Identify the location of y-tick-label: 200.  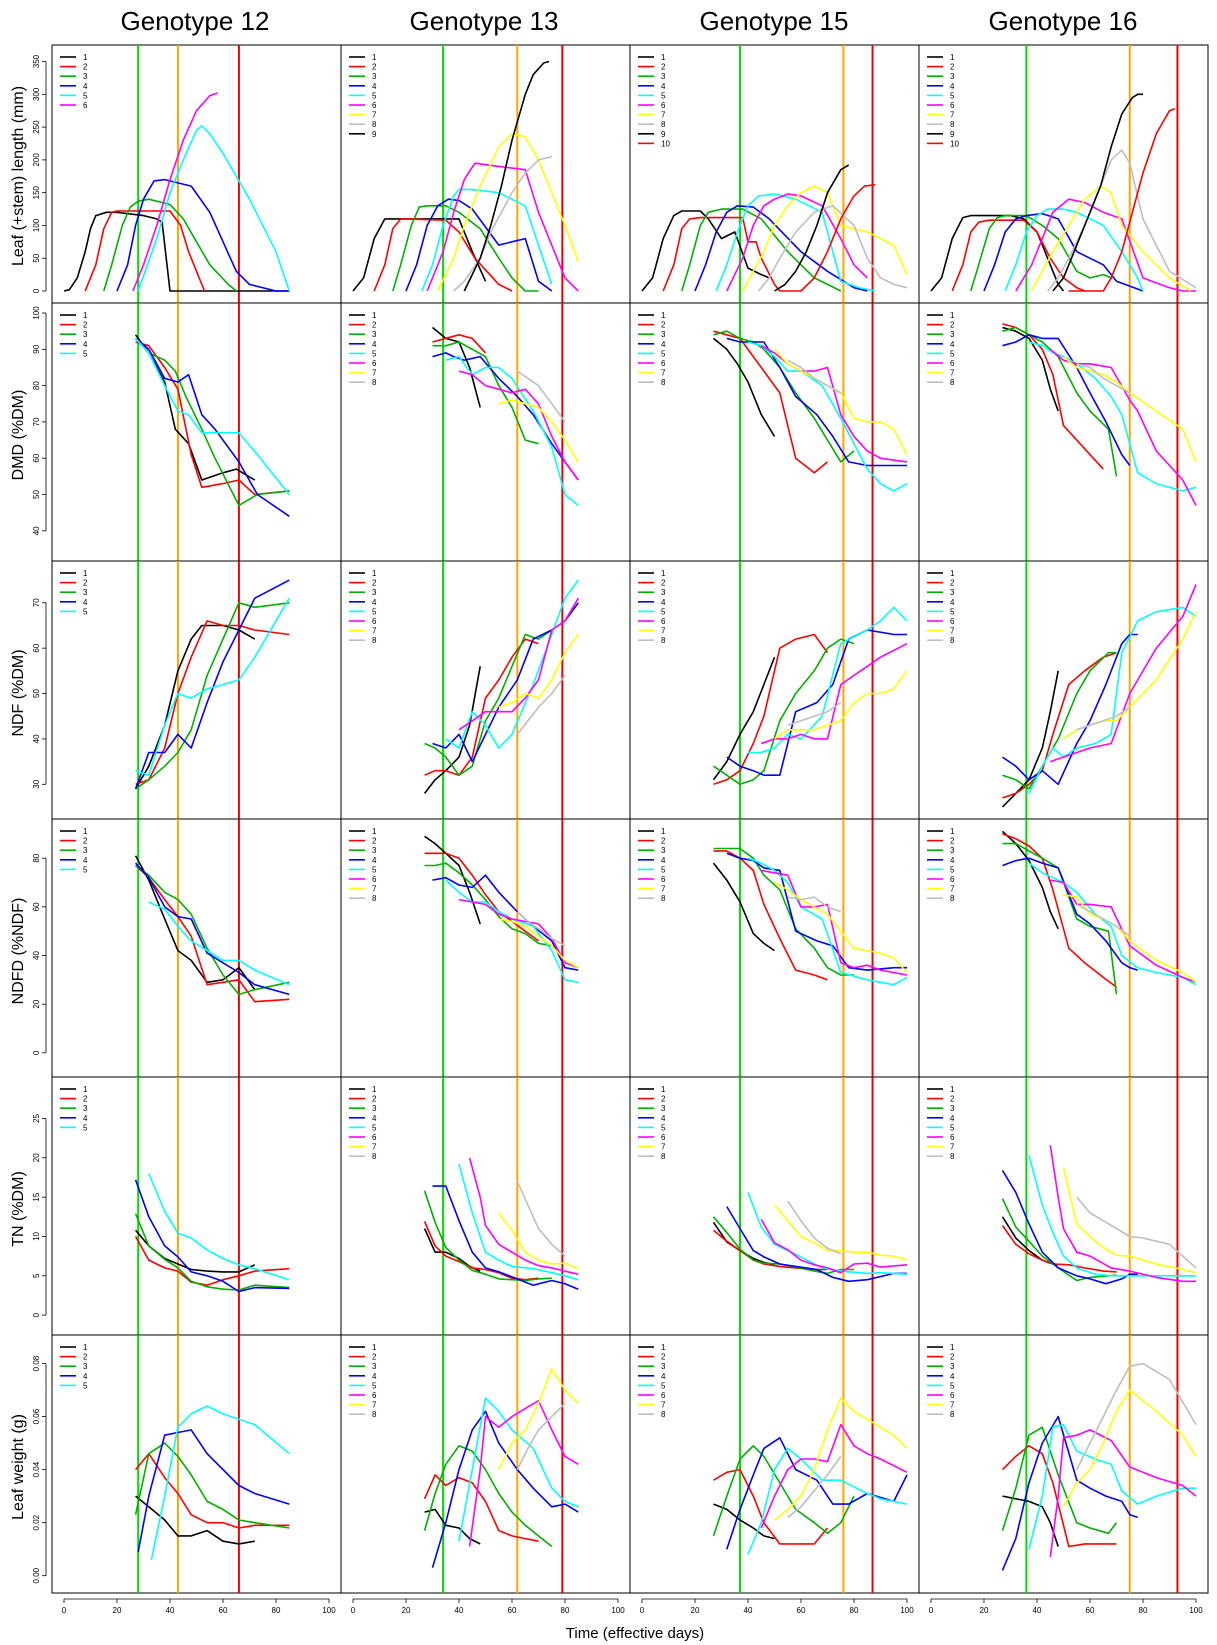
(36, 160).